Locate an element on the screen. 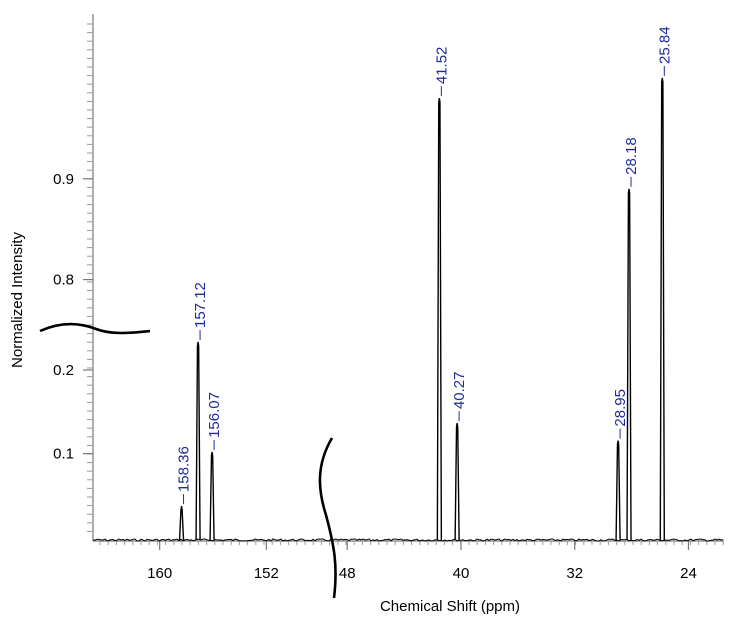 This screenshot has width=738, height=621. y-tick-label: 0.8 is located at coordinates (63, 280).